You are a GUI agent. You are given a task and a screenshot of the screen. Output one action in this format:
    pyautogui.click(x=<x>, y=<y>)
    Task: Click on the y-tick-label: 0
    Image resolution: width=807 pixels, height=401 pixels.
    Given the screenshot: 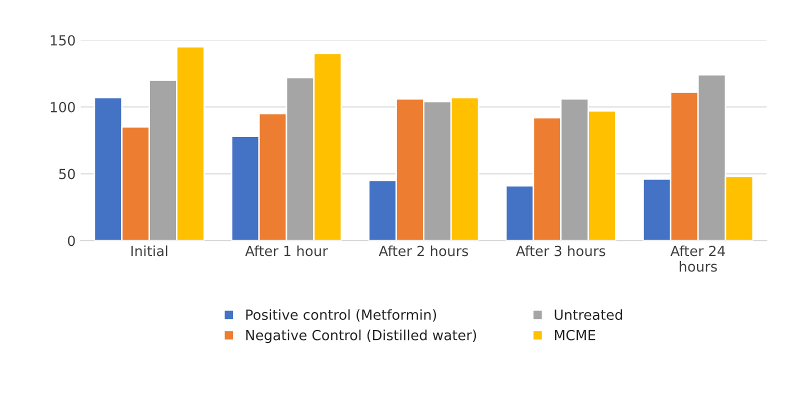 What is the action you would take?
    pyautogui.click(x=71, y=241)
    